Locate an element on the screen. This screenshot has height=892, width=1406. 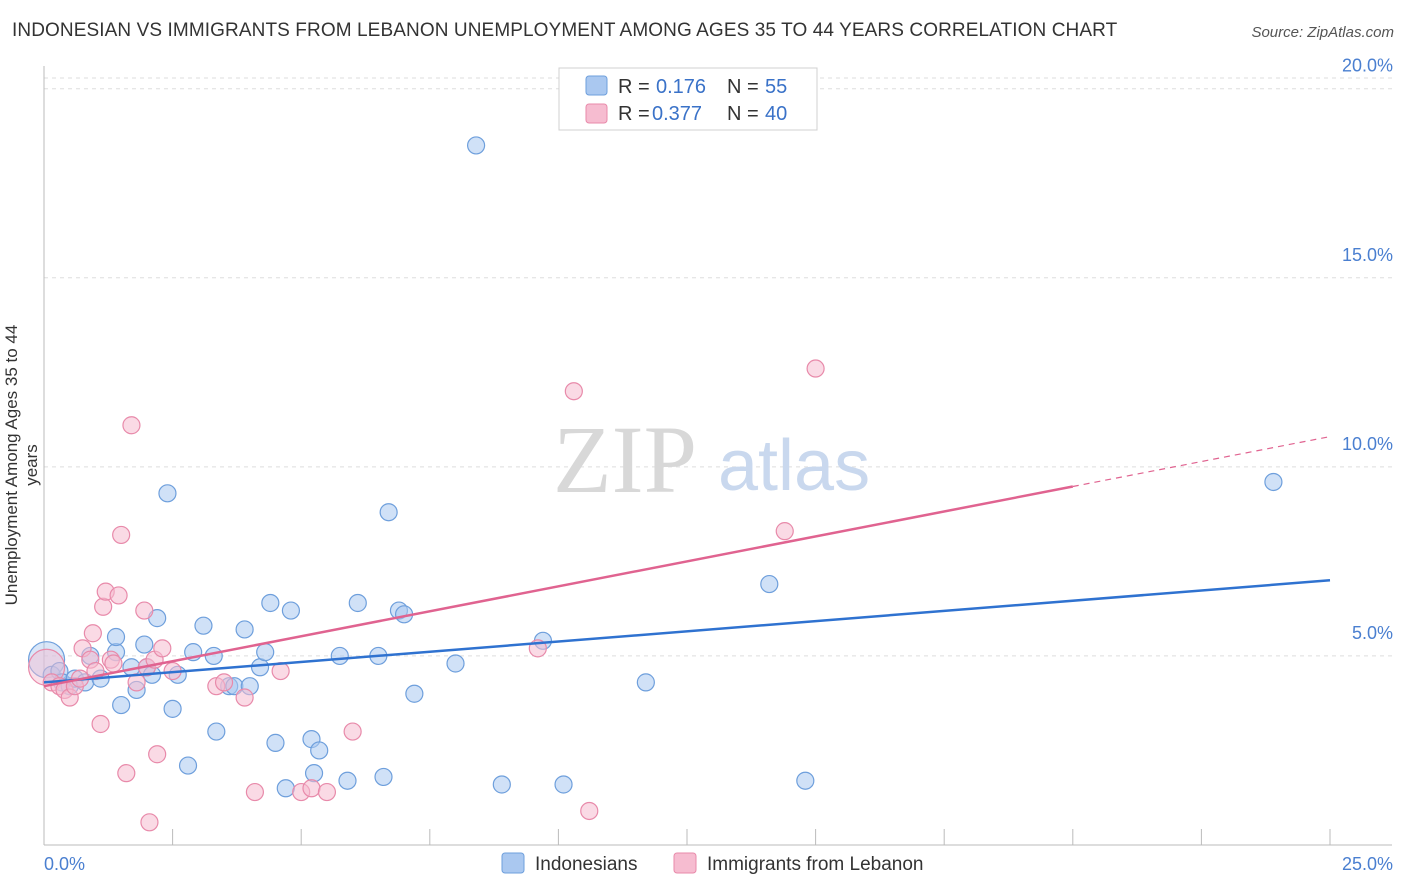
legend-n-label-2: N = is located at coordinates (743, 114).